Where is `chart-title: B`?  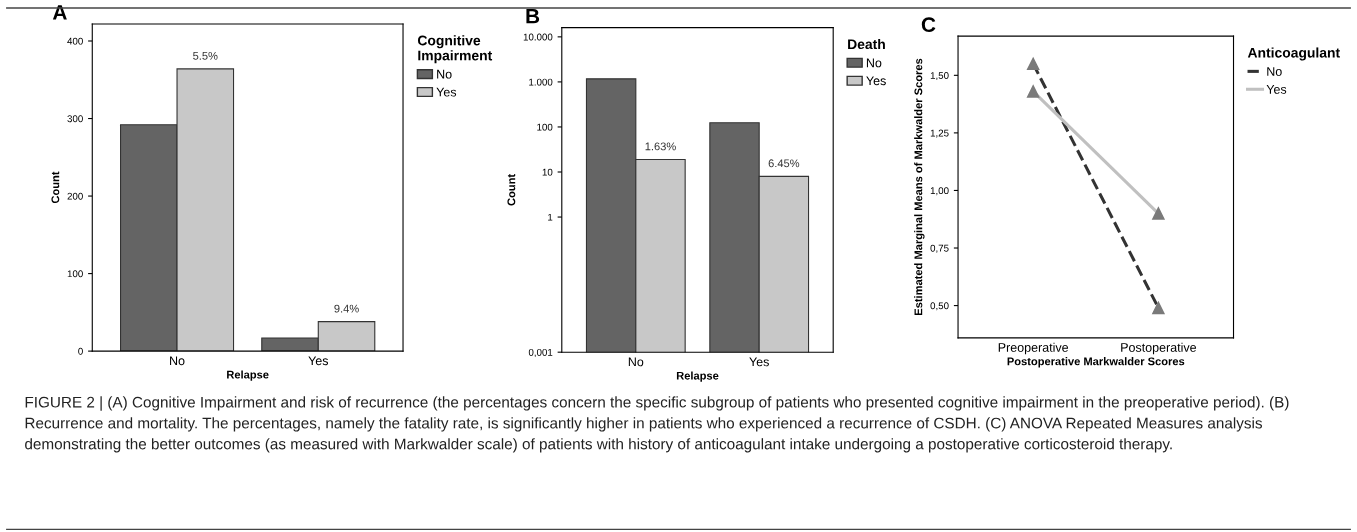
chart-title: B is located at coordinates (533, 16).